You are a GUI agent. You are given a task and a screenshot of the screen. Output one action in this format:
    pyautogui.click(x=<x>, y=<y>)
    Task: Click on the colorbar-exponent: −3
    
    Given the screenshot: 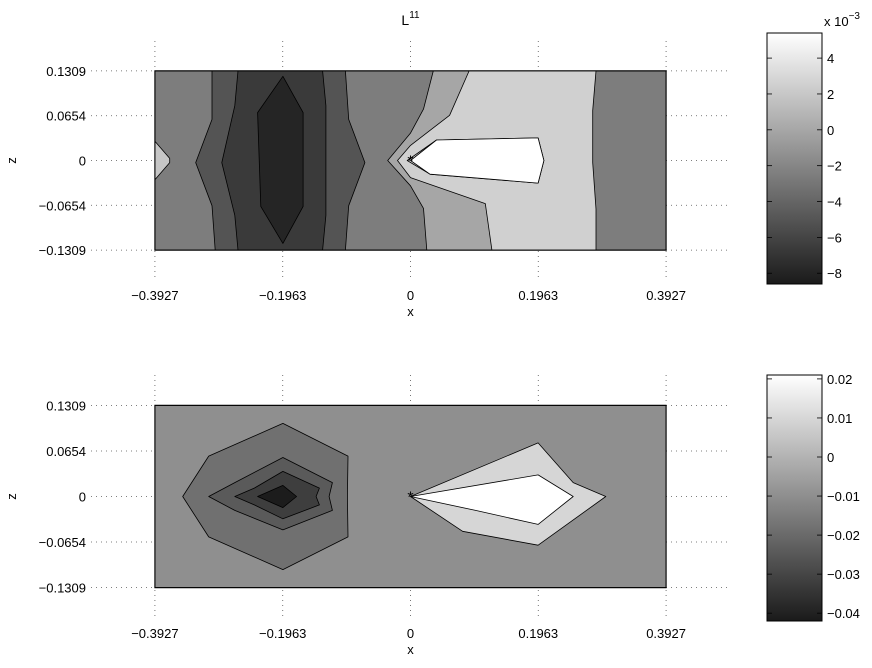 What is the action you would take?
    pyautogui.click(x=855, y=16)
    